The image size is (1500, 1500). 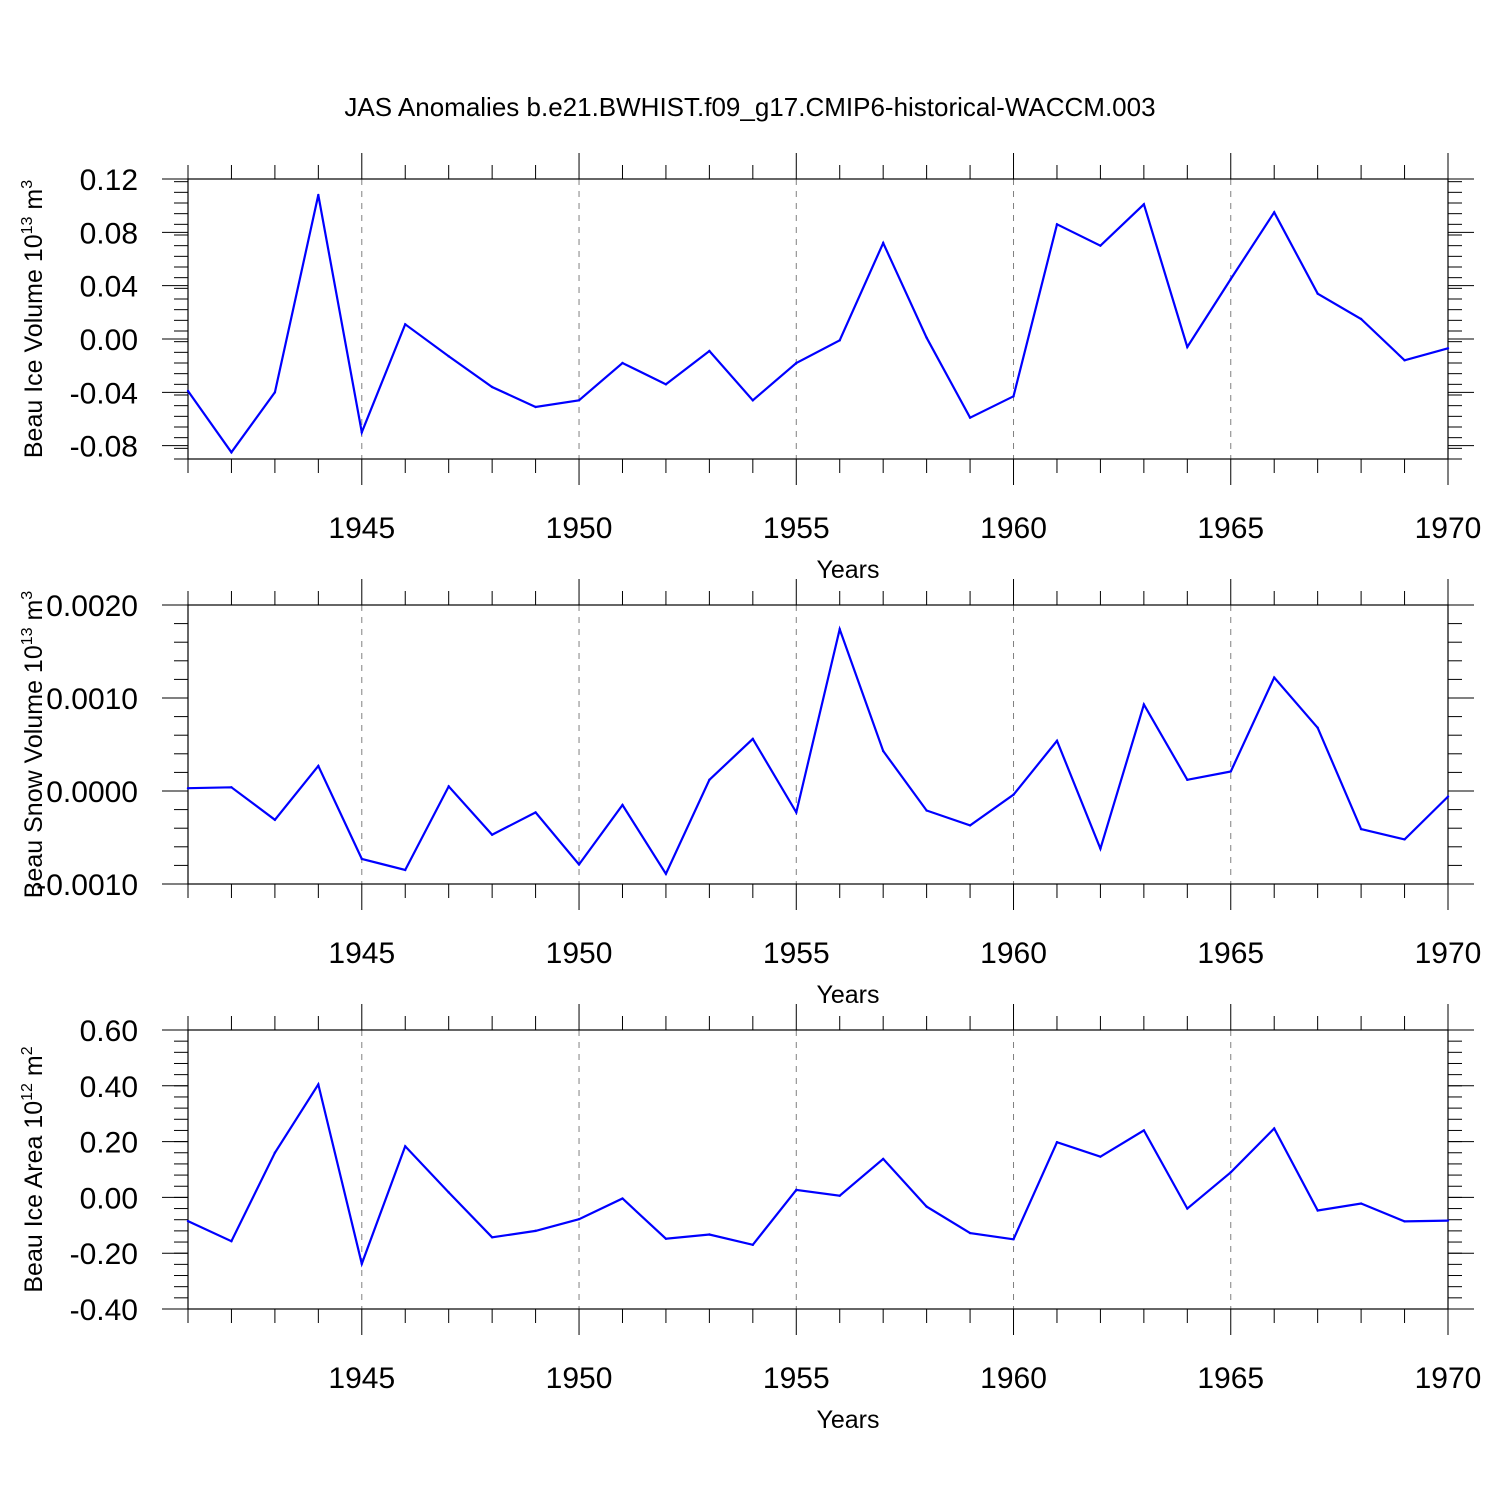 I want to click on y-tick-label: 0.20, so click(x=109, y=1143).